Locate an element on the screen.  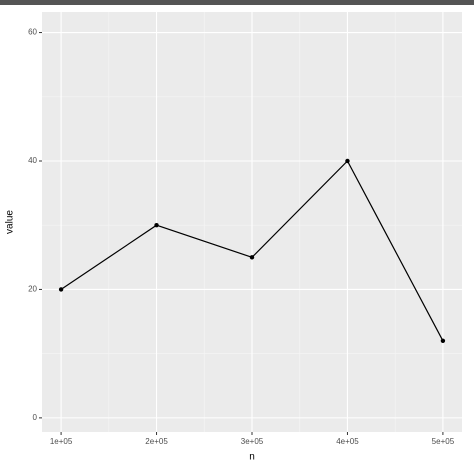
x-tick-label: 4e+05 is located at coordinates (347, 441).